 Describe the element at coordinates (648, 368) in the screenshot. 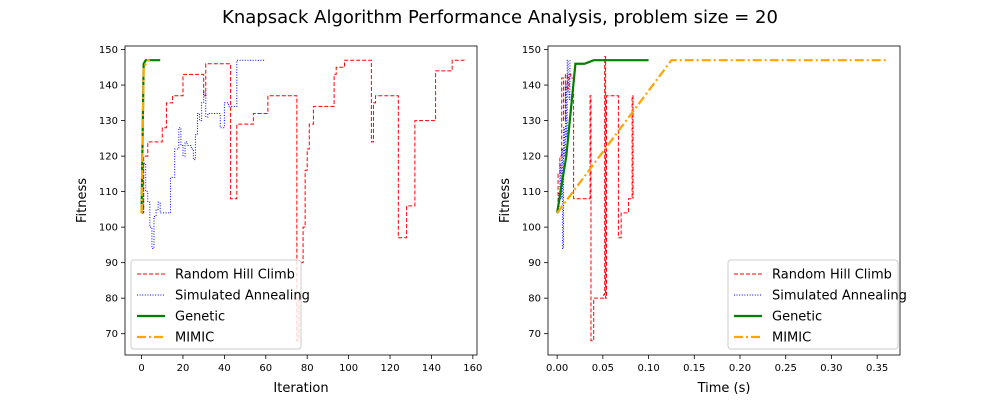

I see `x-tick-label: 0.10` at that location.